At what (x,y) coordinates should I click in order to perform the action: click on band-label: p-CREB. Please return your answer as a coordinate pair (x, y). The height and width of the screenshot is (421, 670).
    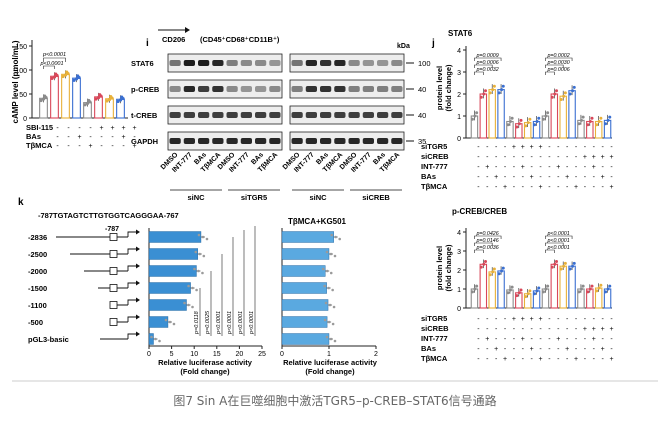
    Looking at the image, I should click on (145, 89).